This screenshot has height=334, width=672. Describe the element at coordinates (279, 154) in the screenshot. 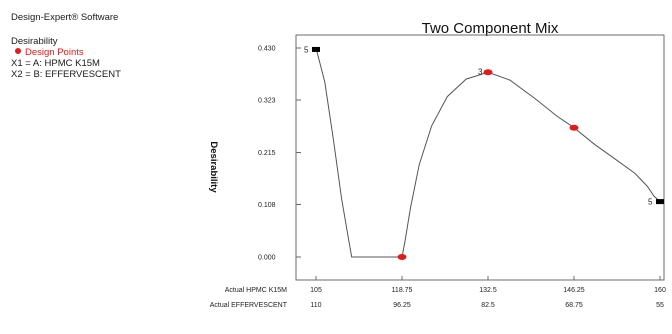

I see `y-axis: 0.000 0.108 0.215 0.323 0.430` at that location.